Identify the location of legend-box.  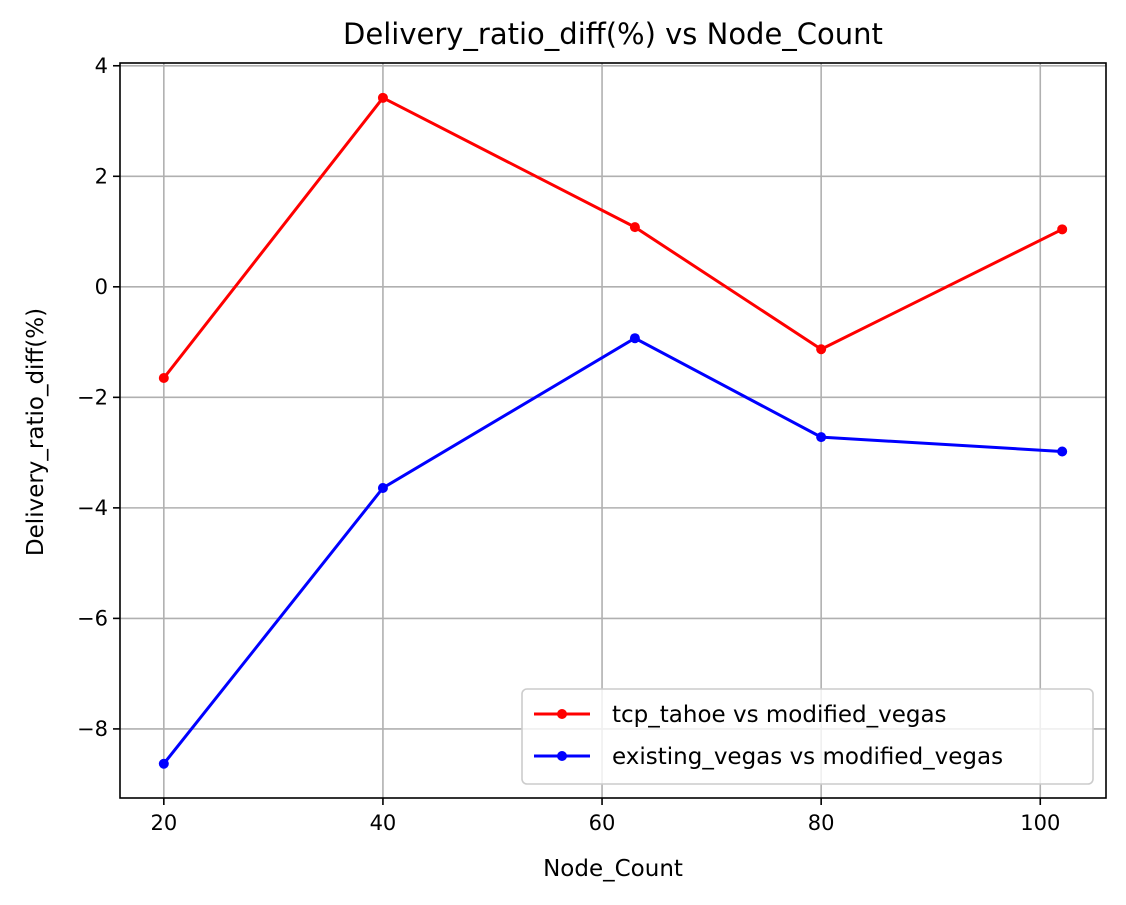
(807, 736).